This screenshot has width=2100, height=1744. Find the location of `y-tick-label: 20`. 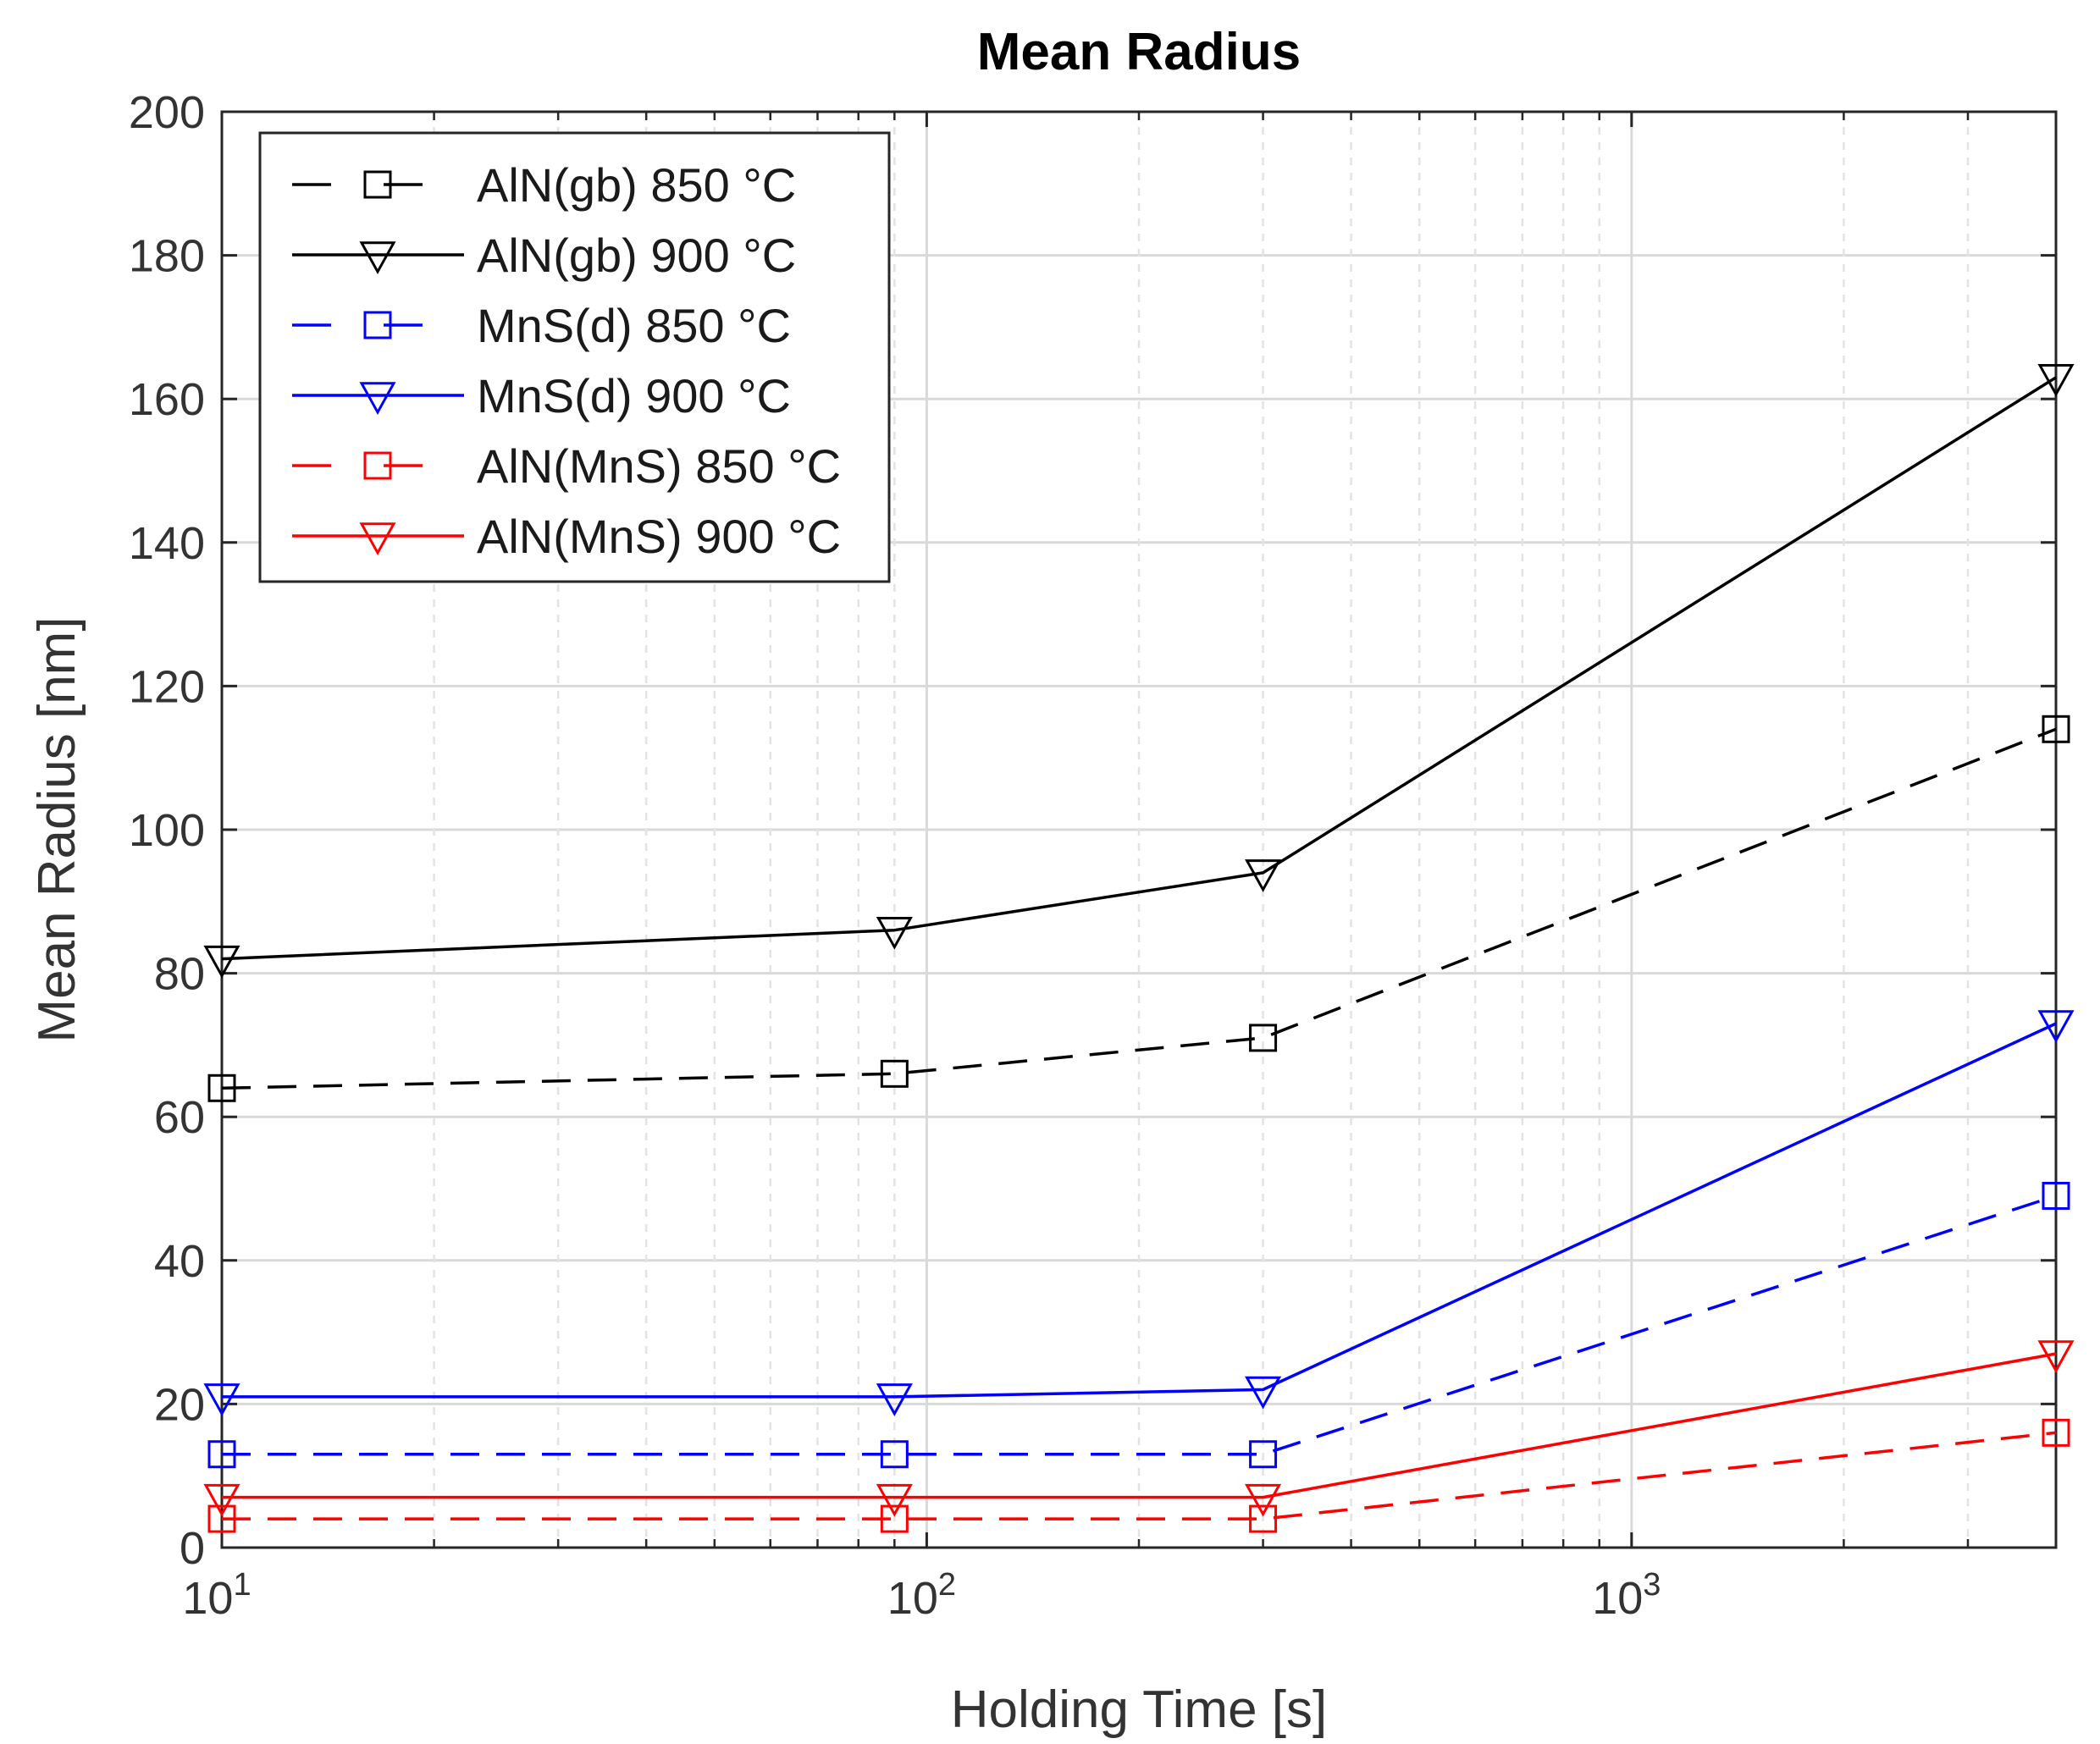

y-tick-label: 20 is located at coordinates (179, 1405).